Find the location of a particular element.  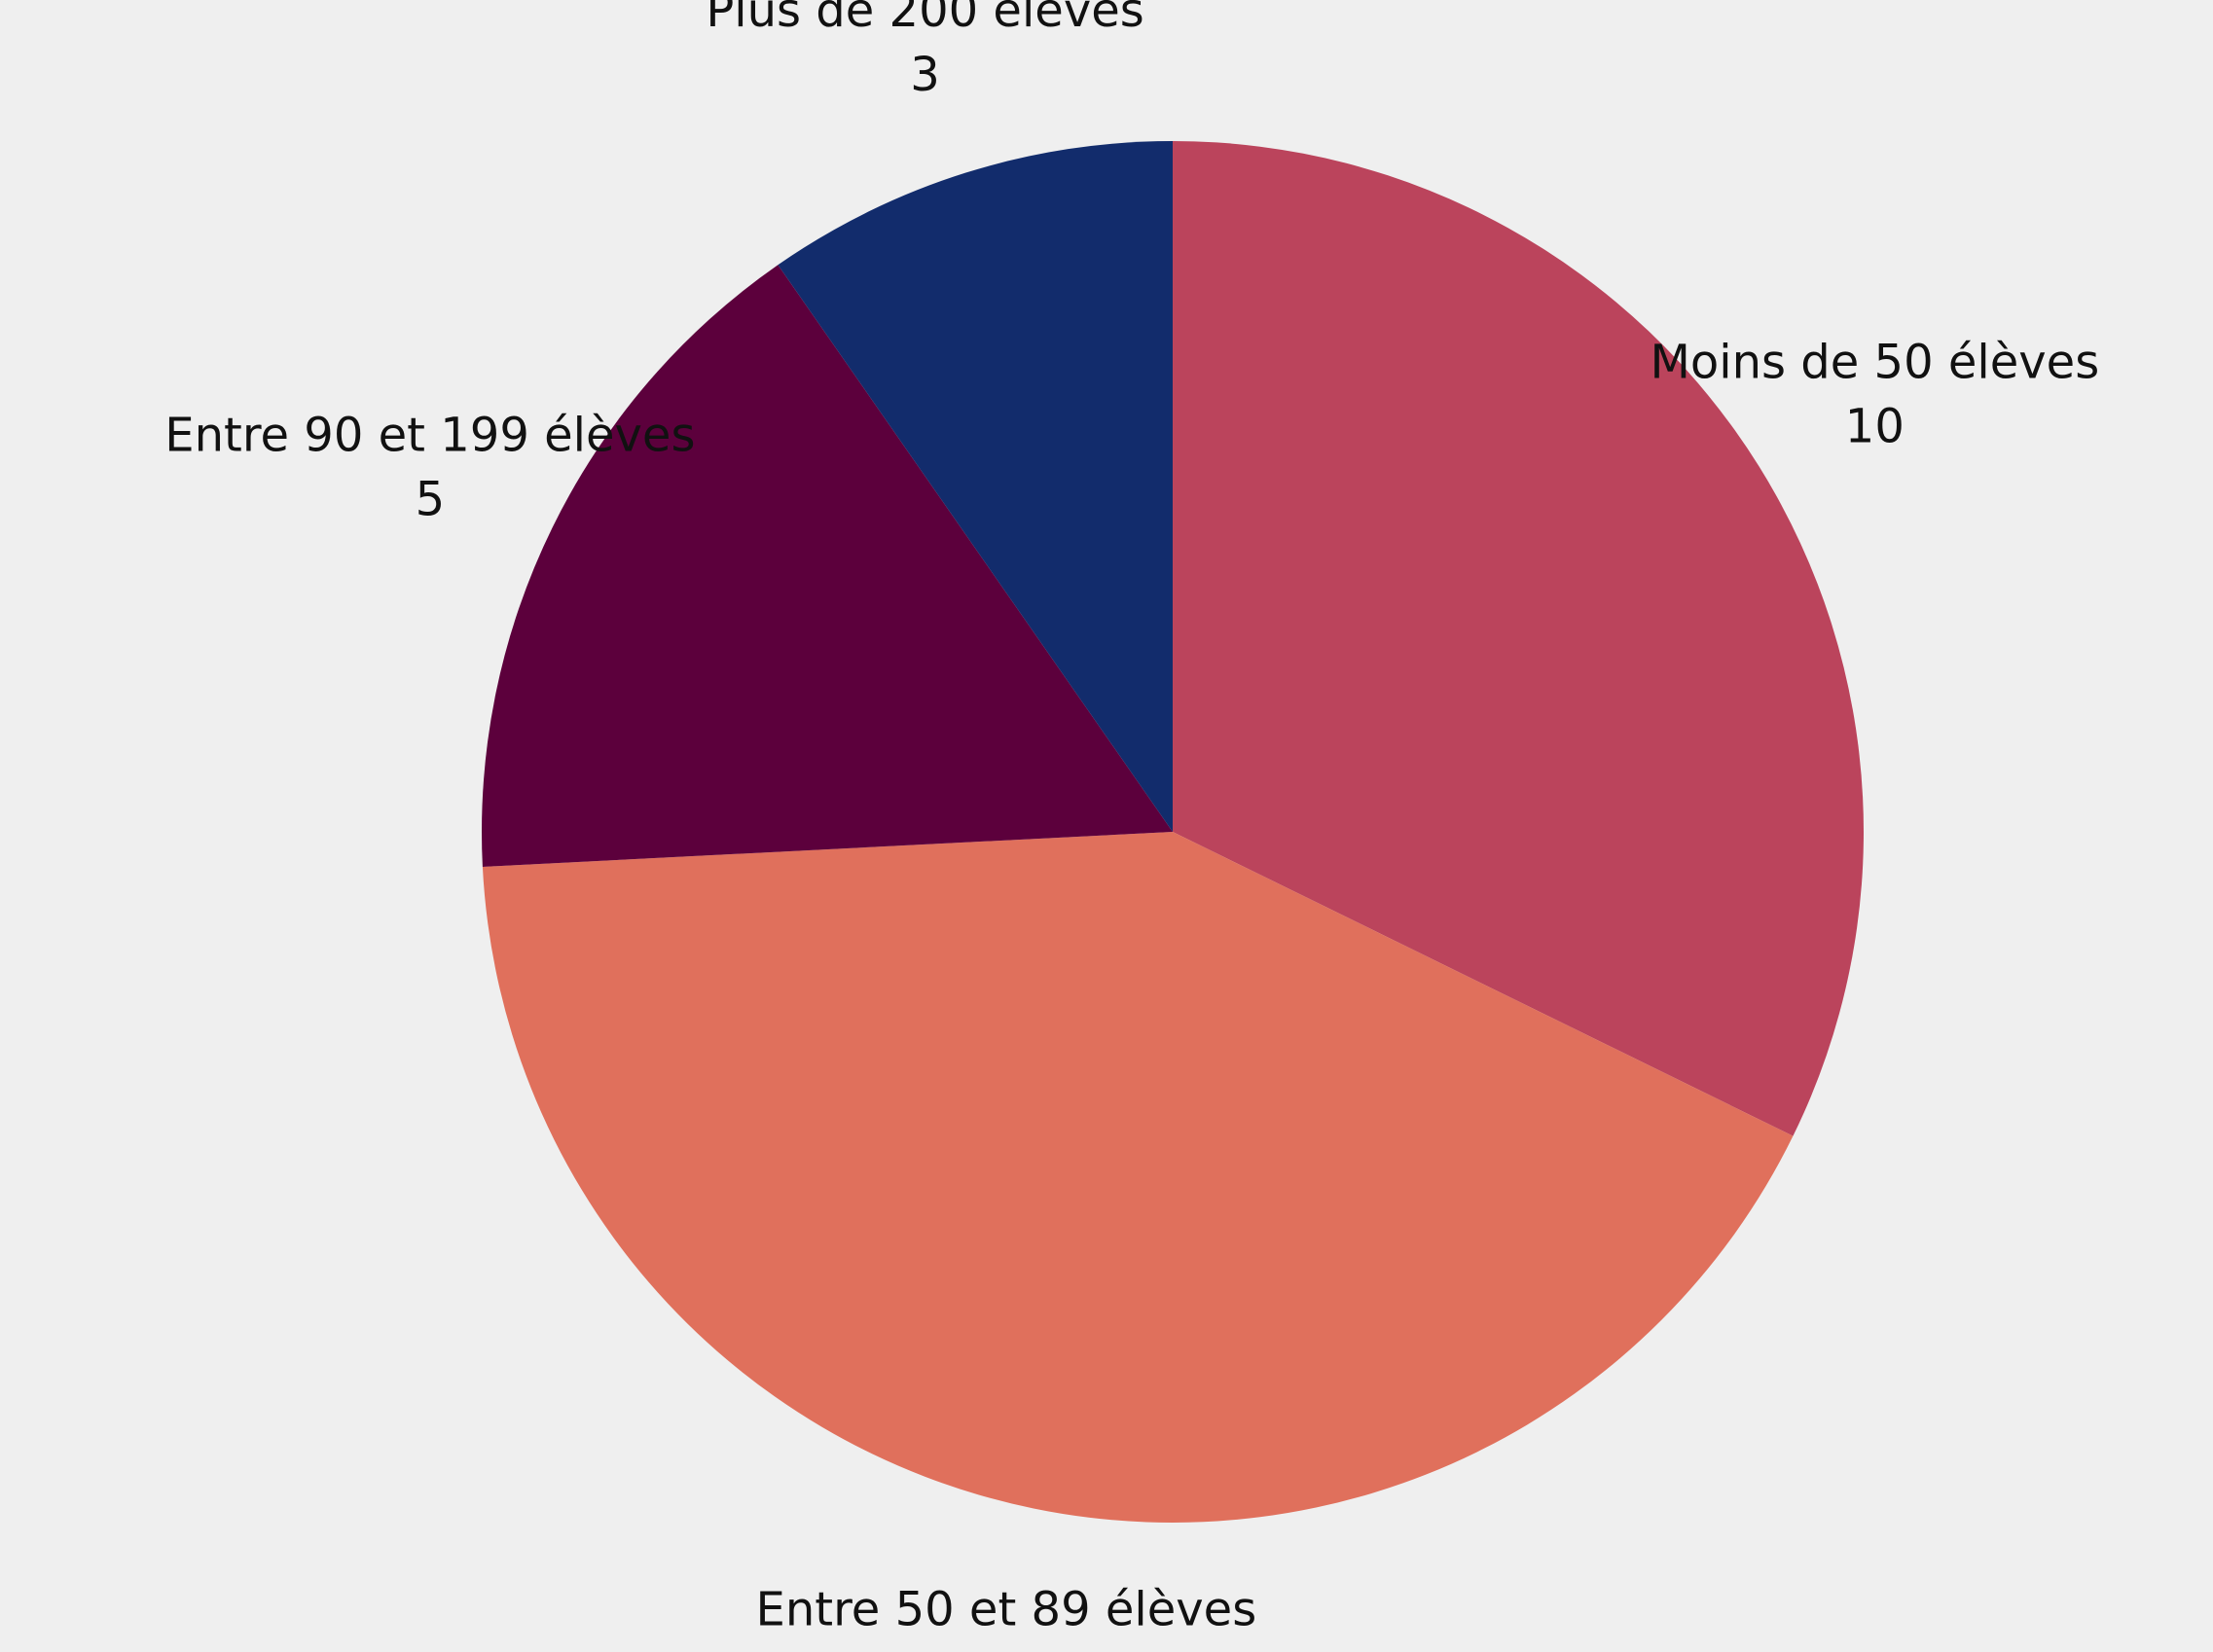

slice-value-moins-de-50-eleves: 10 is located at coordinates (1875, 426).